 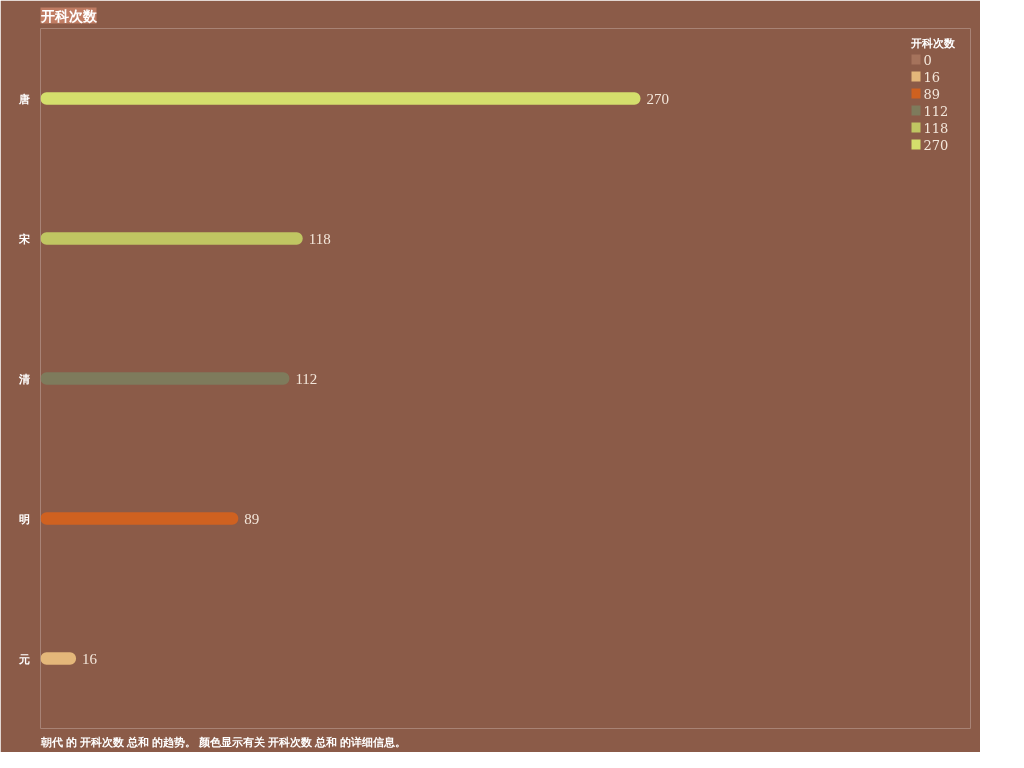 What do you see at coordinates (932, 94) in the screenshot?
I see `legend-label: 89` at bounding box center [932, 94].